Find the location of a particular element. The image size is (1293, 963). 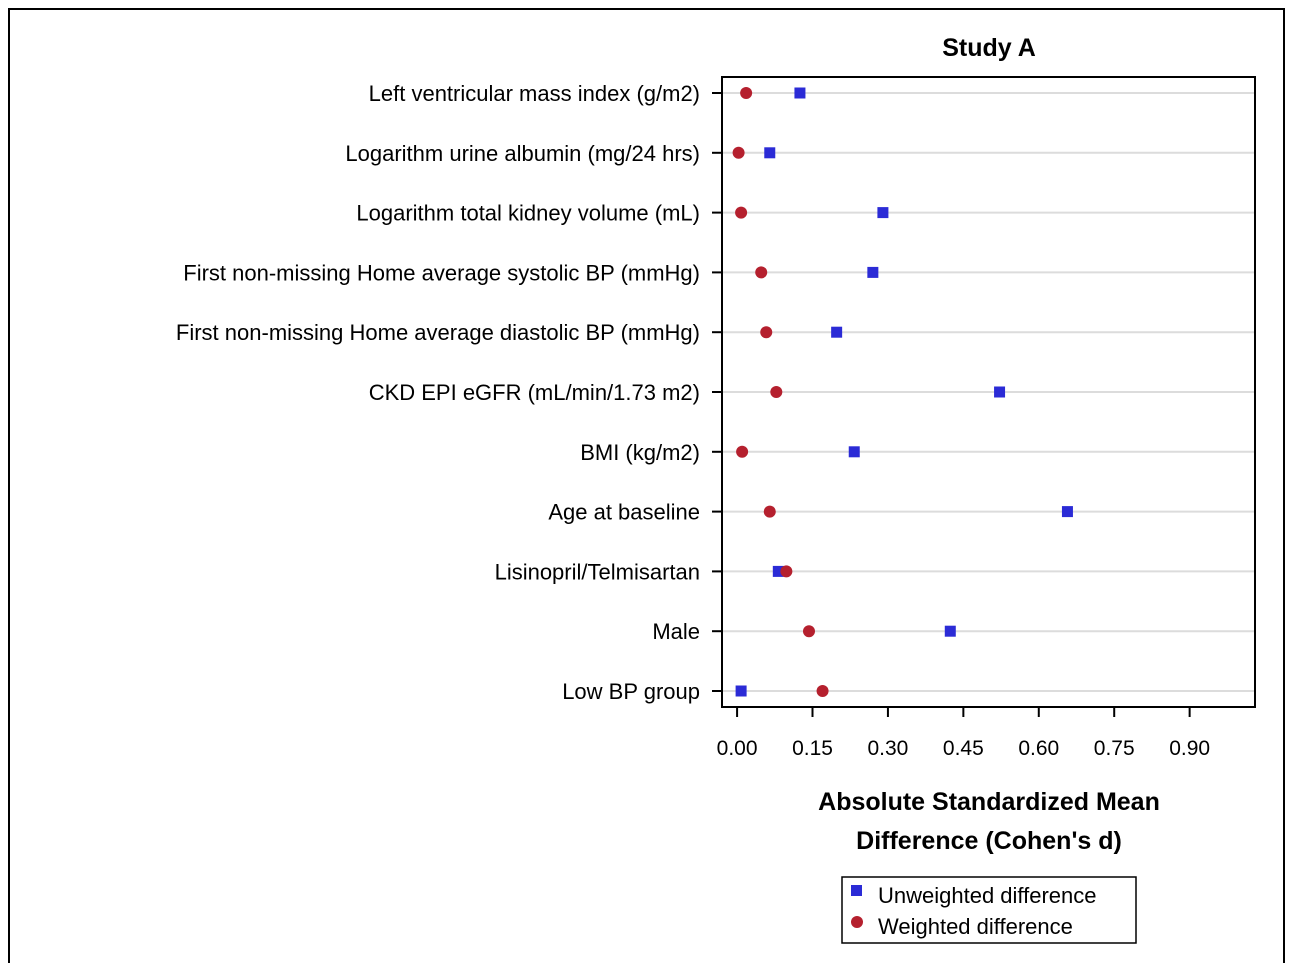

x-tick-label: 0.30 is located at coordinates (887, 748).